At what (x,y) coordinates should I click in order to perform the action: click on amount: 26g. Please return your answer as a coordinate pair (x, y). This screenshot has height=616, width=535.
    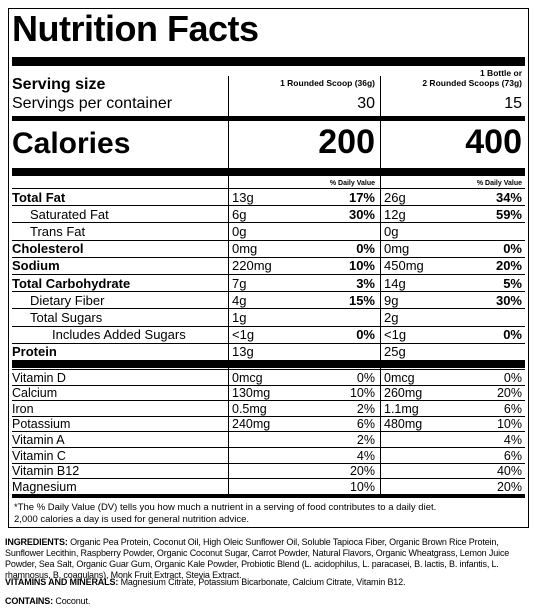
    Looking at the image, I should click on (395, 197).